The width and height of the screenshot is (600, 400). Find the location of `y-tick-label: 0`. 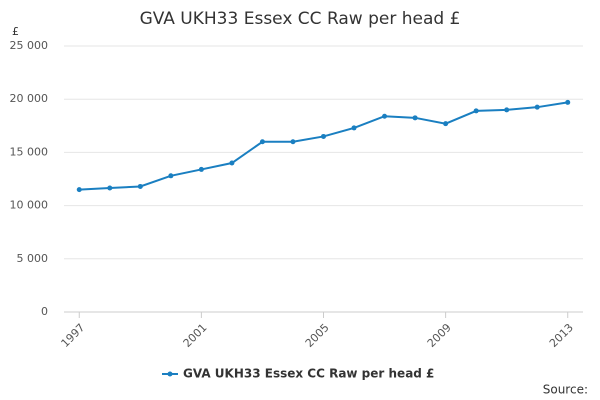

y-tick-label: 0 is located at coordinates (44, 311).